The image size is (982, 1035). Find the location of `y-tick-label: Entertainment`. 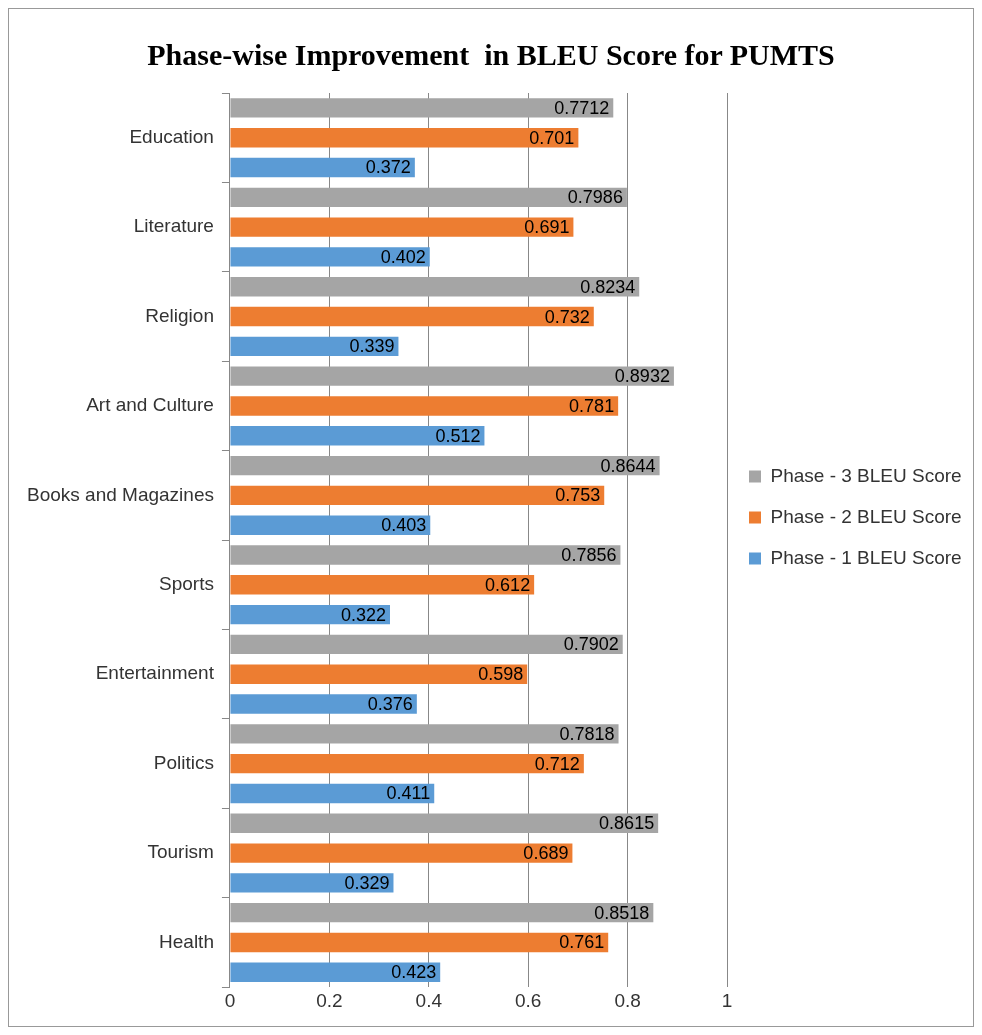

y-tick-label: Entertainment is located at coordinates (155, 673).